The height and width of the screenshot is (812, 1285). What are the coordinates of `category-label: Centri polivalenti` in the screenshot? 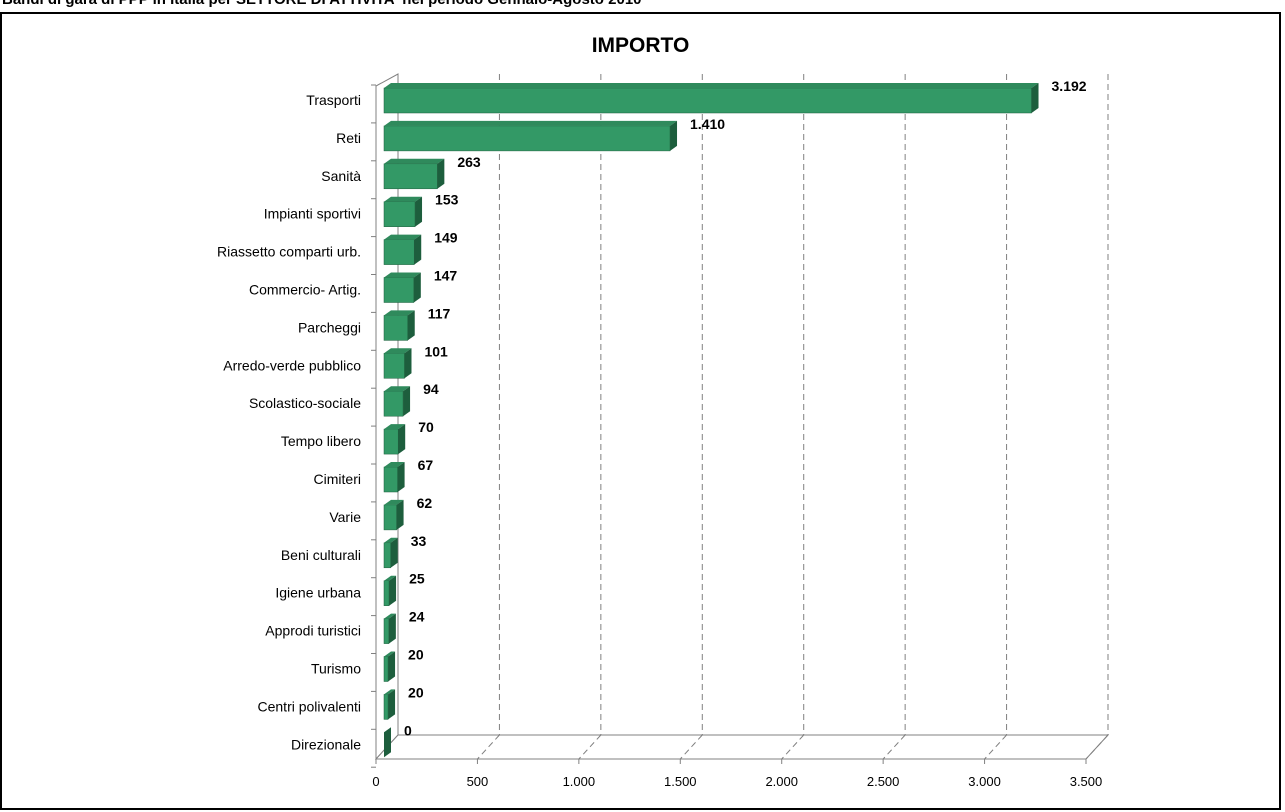 It's located at (310, 706).